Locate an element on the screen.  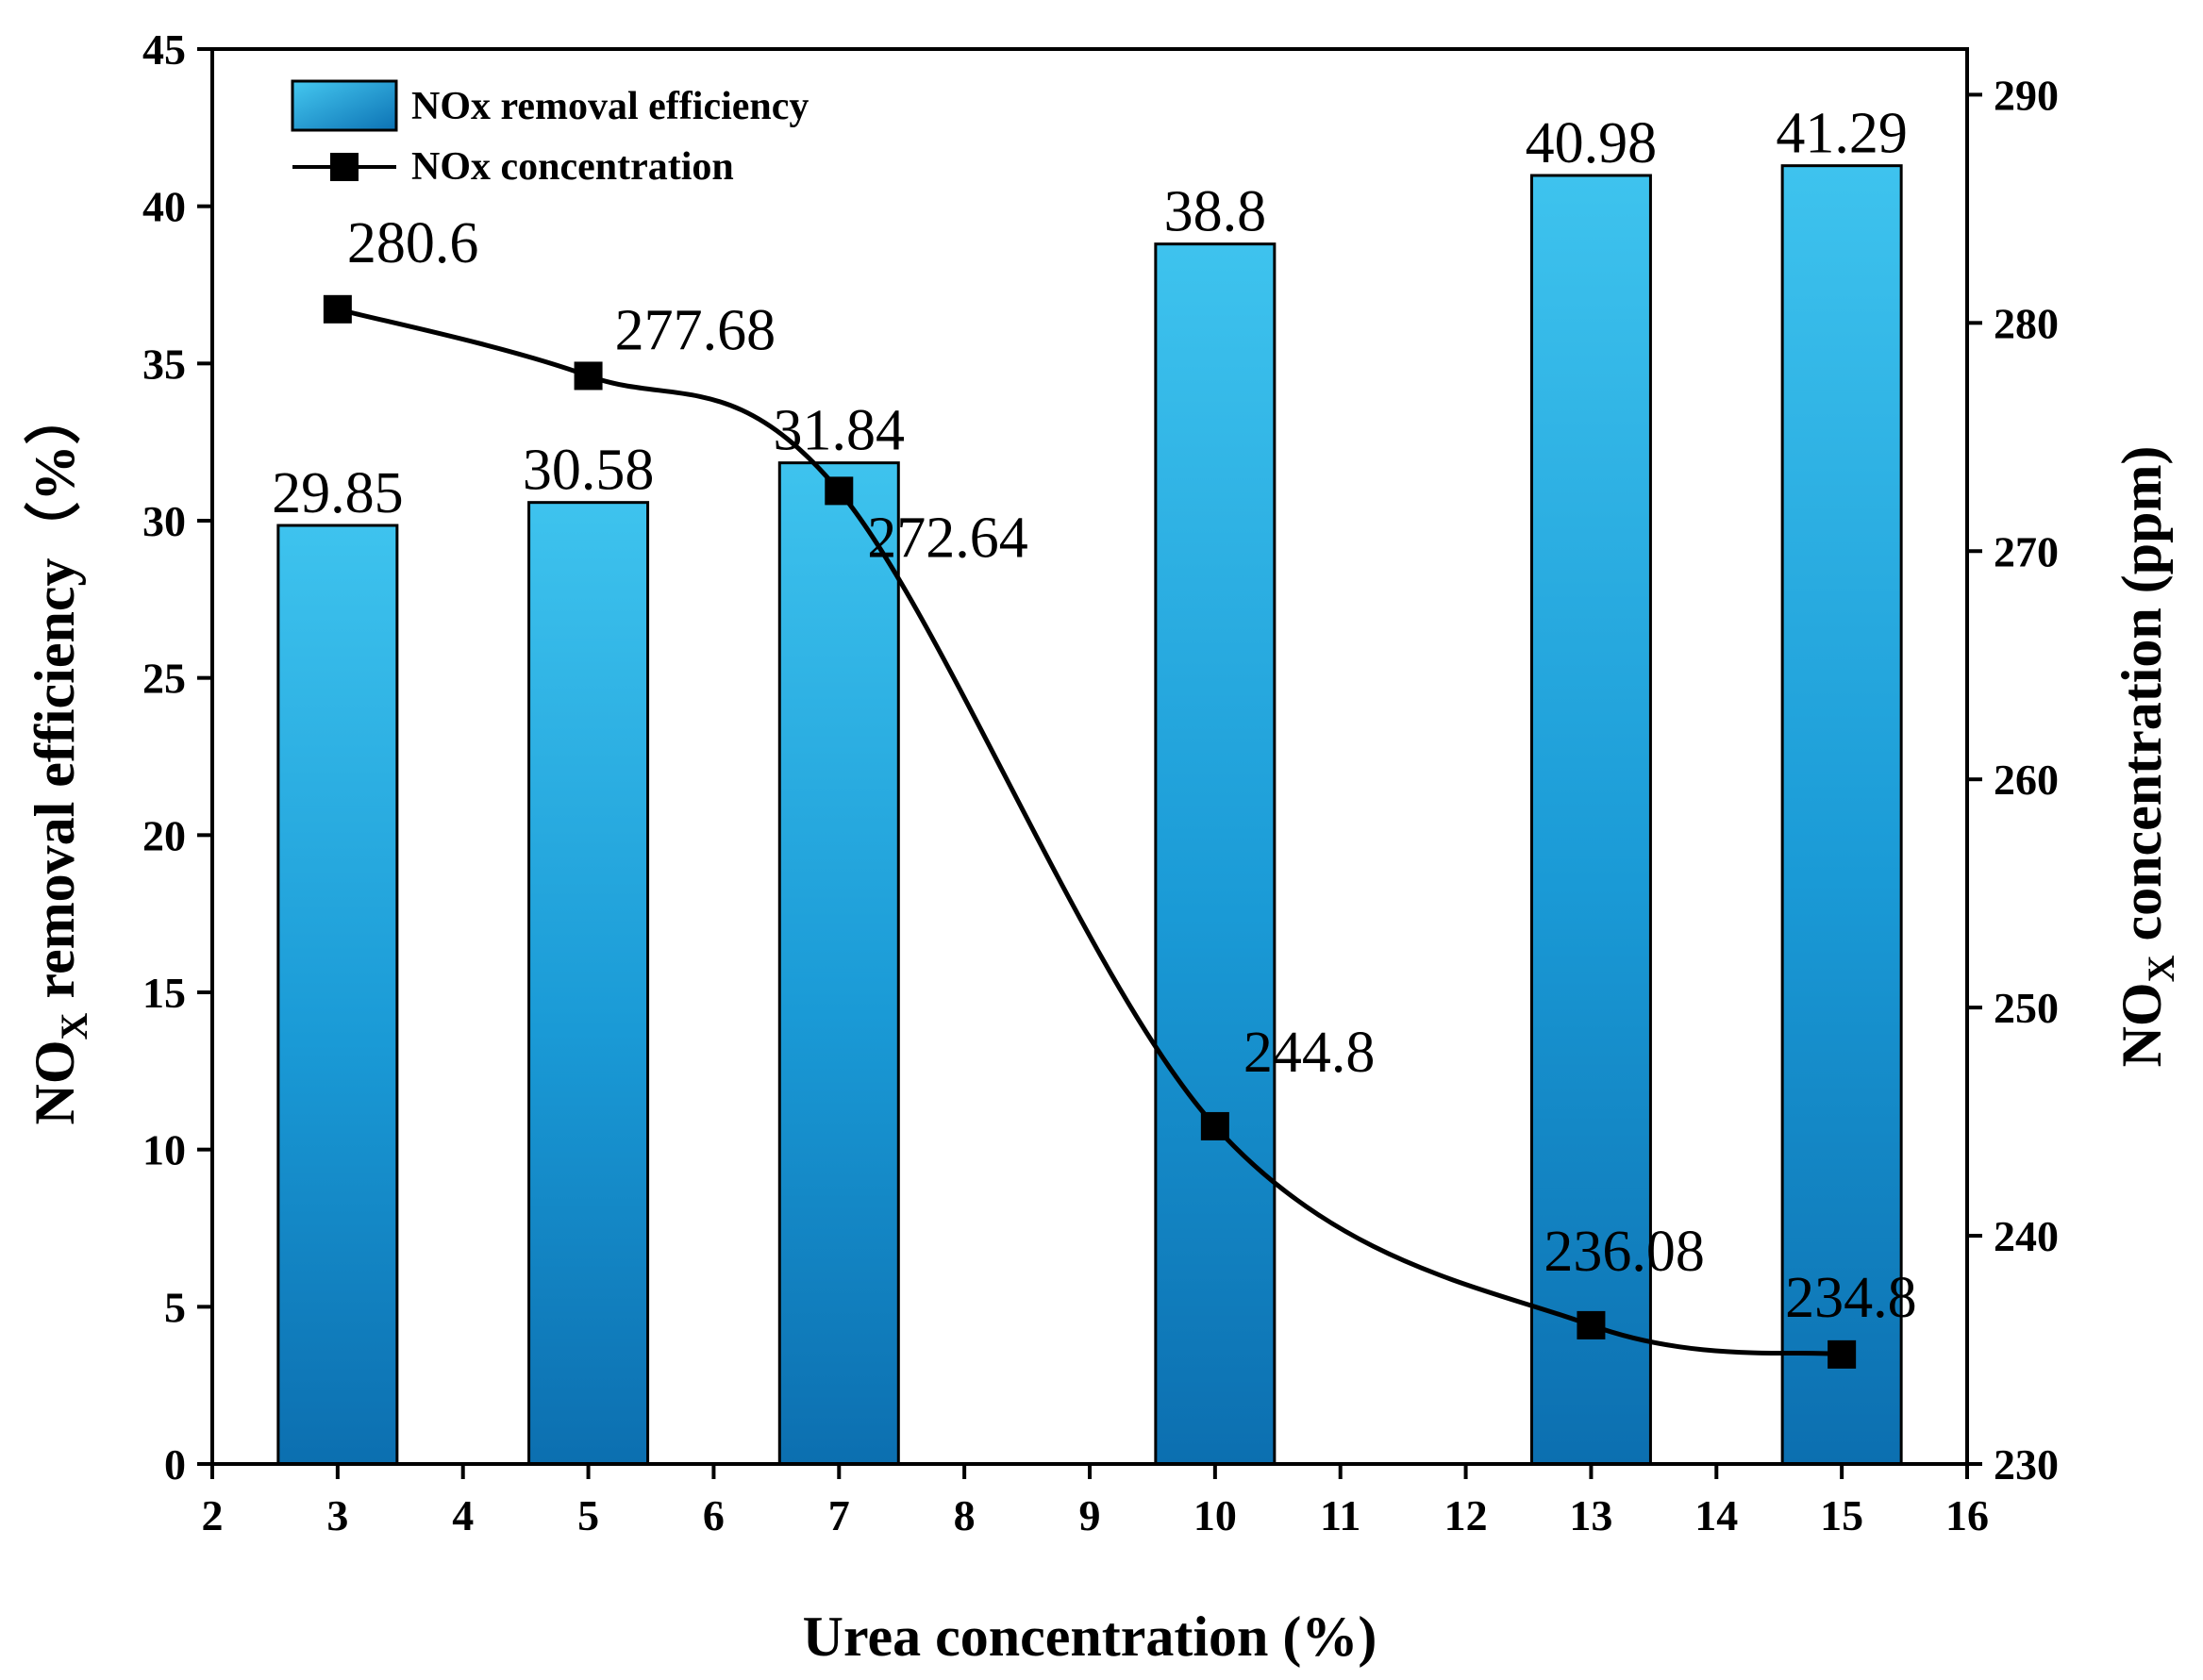
y-tick-label: 35 is located at coordinates (164, 364).